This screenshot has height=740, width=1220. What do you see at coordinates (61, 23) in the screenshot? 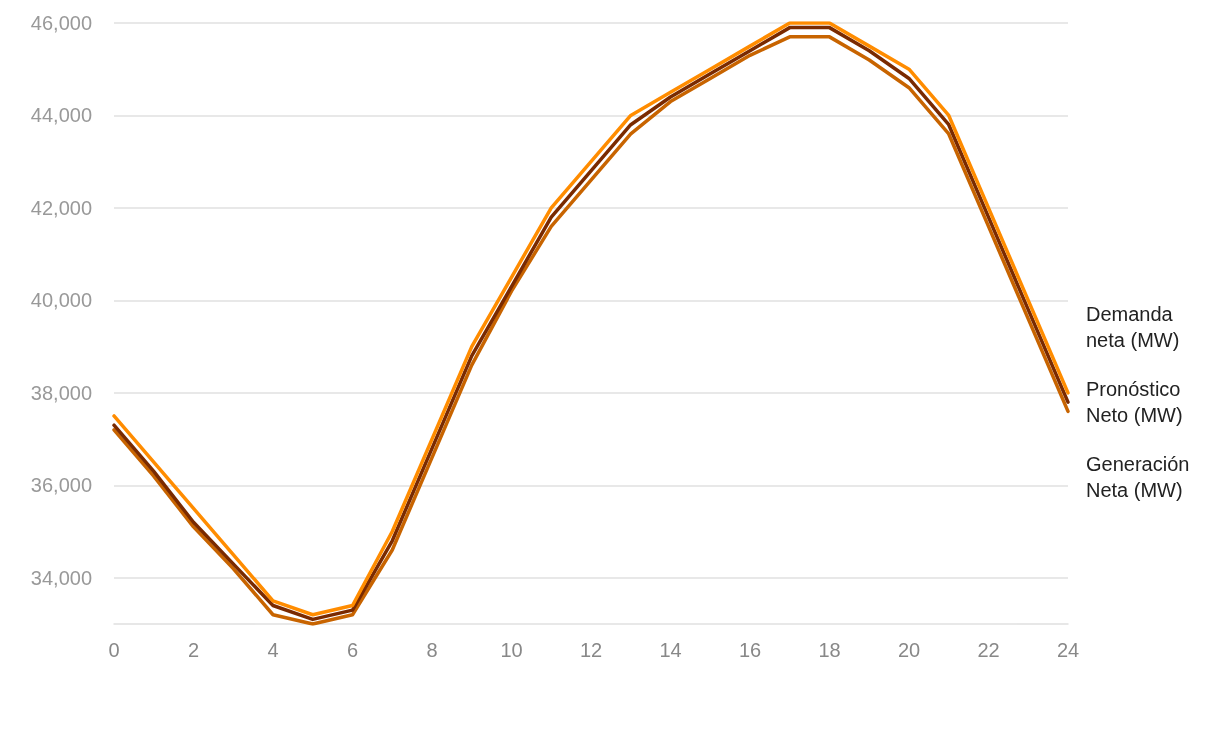
I see `y-tick-label: 46,000` at bounding box center [61, 23].